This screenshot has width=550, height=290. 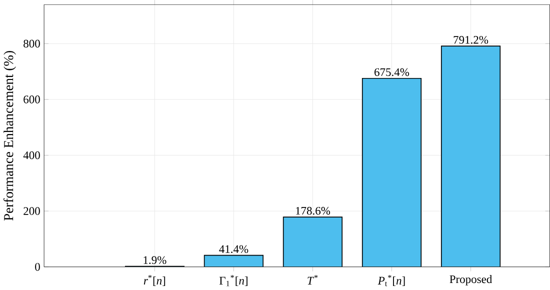 What do you see at coordinates (233, 280) in the screenshot?
I see `x-tick-label: Γ$_{1}$$^{*}$[n]` at bounding box center [233, 280].